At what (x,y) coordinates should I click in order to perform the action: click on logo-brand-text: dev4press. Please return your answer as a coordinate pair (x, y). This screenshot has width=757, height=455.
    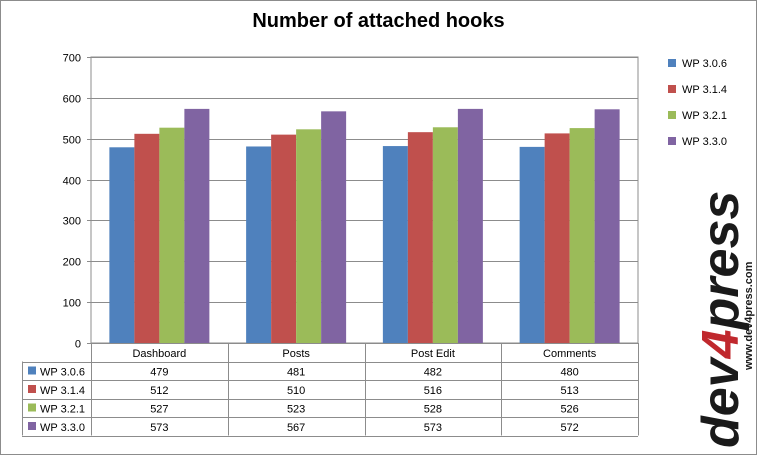
    Looking at the image, I should click on (721, 319).